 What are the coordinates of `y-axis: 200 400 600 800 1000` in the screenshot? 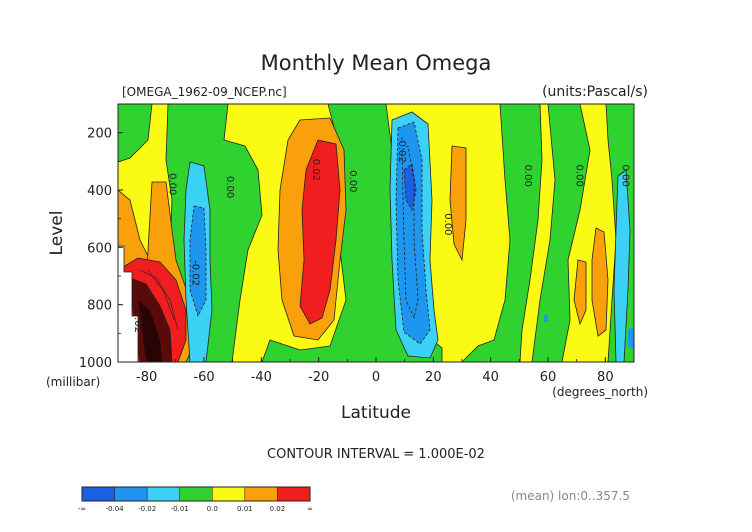 It's located at (101, 237).